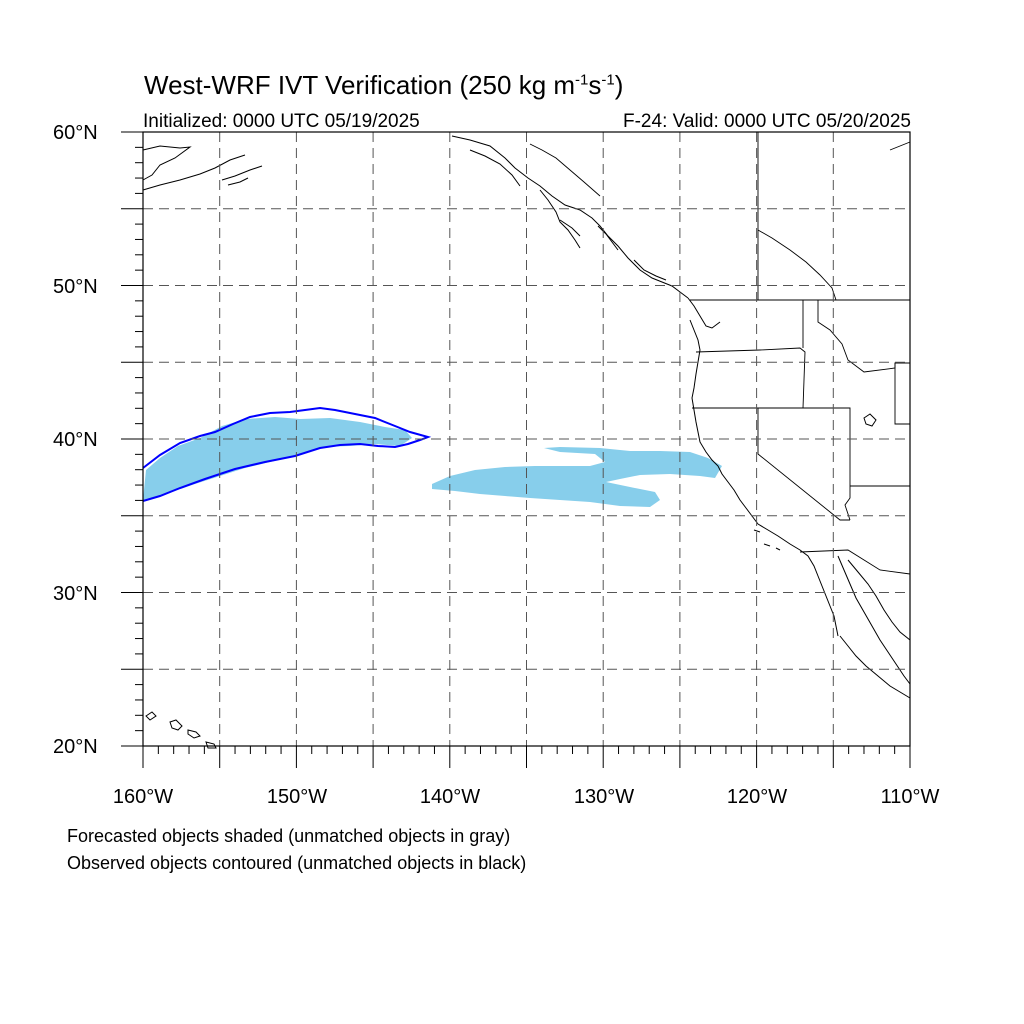 This screenshot has height=1024, width=1024. What do you see at coordinates (143, 797) in the screenshot?
I see `lon-label-160w: 160°W` at bounding box center [143, 797].